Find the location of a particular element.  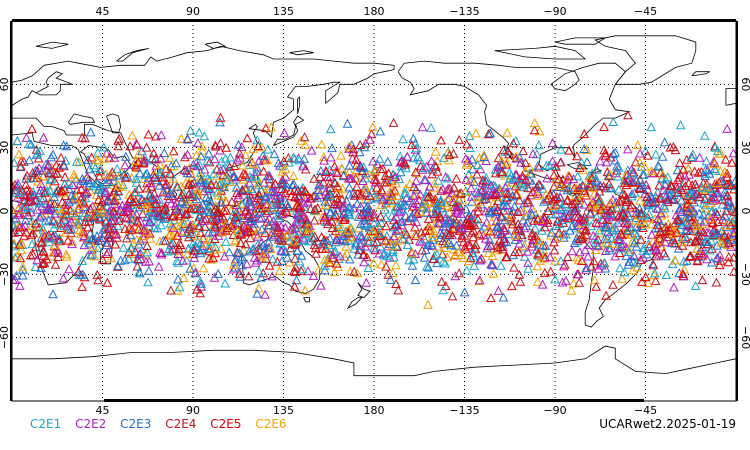

bottom-lon-label: 90 is located at coordinates (193, 410).